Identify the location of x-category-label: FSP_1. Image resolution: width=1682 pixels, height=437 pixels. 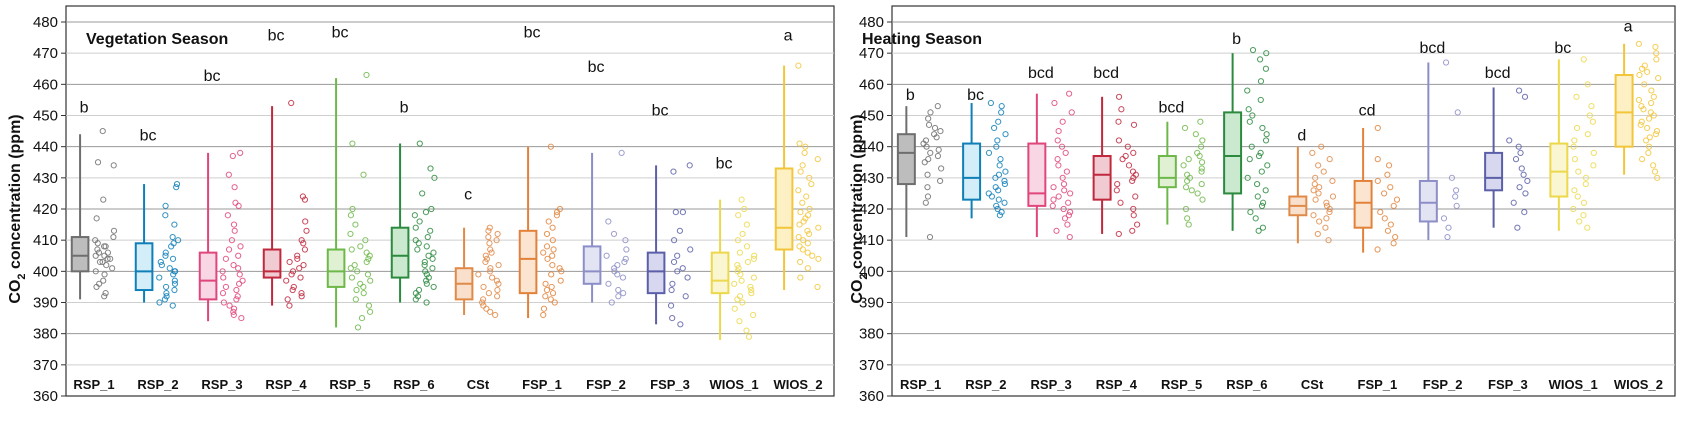
(1378, 384).